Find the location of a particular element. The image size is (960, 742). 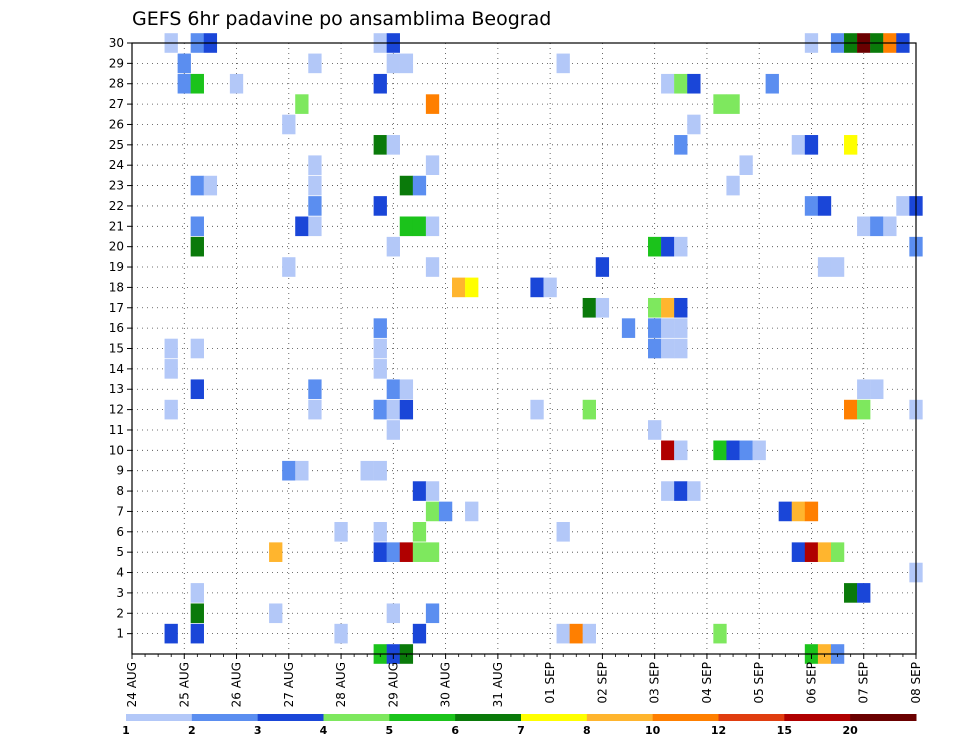

y-tick-label: 25 is located at coordinates (116, 145).